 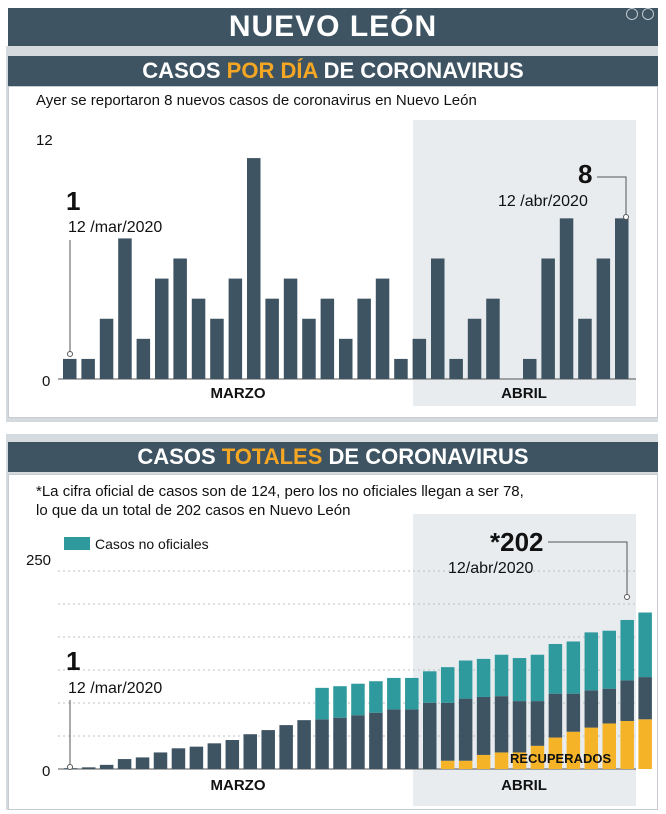 What do you see at coordinates (272, 70) in the screenshot?
I see `title-highlight: POR DÍA` at bounding box center [272, 70].